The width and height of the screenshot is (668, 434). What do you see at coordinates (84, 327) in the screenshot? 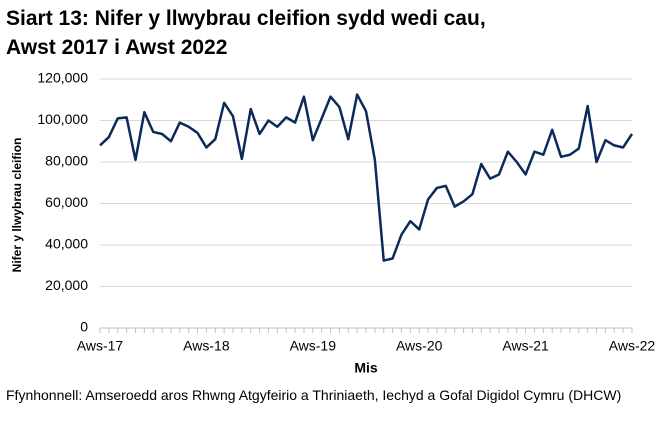
I see `y-tick-label: 0` at bounding box center [84, 327].